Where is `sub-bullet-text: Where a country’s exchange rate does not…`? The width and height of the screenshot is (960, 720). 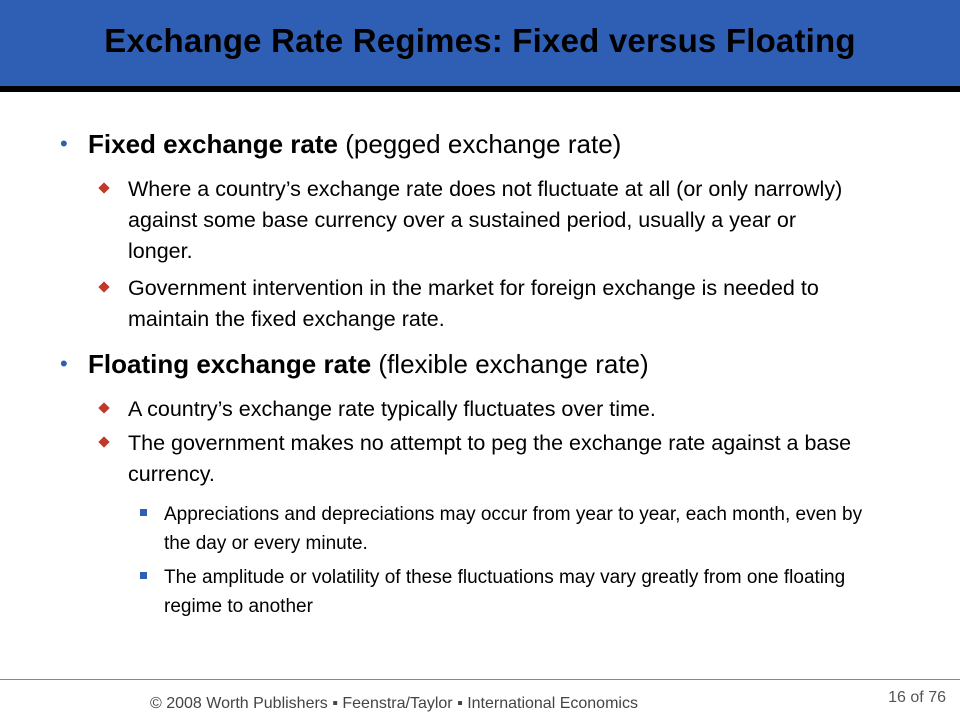
sub-bullet-text: Where a country’s exchange rate does not… is located at coordinates (485, 220).